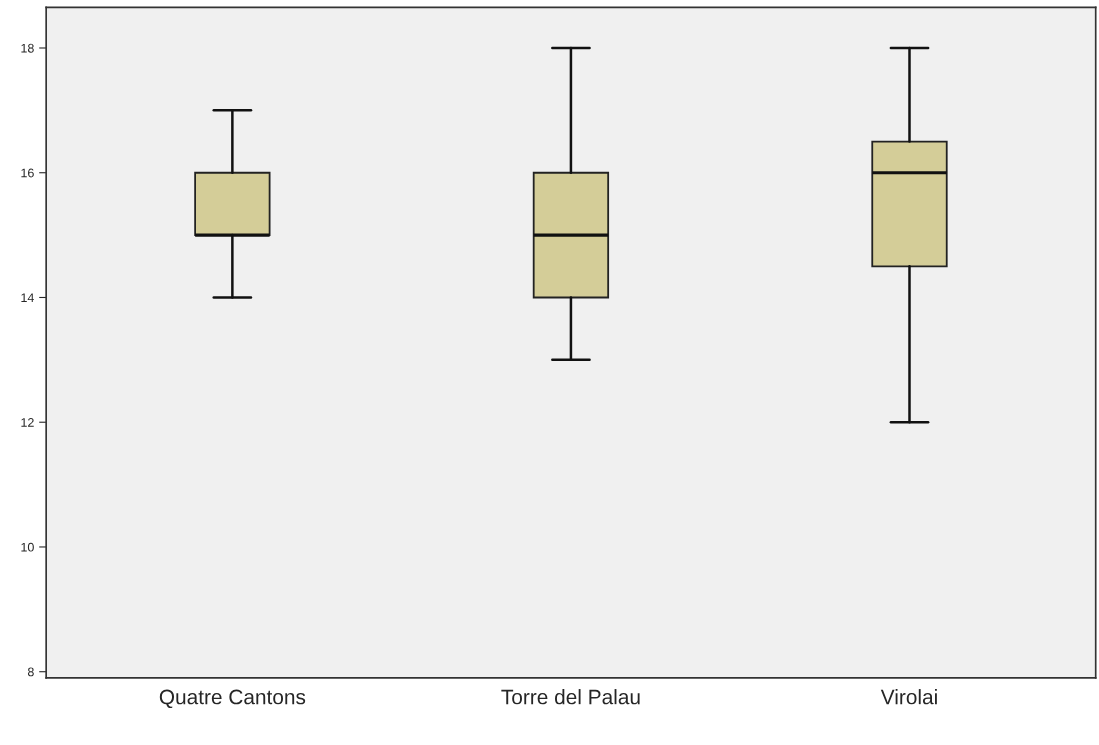 The image size is (1099, 745). I want to click on x-tick-label: Torre del Palau, so click(570, 697).